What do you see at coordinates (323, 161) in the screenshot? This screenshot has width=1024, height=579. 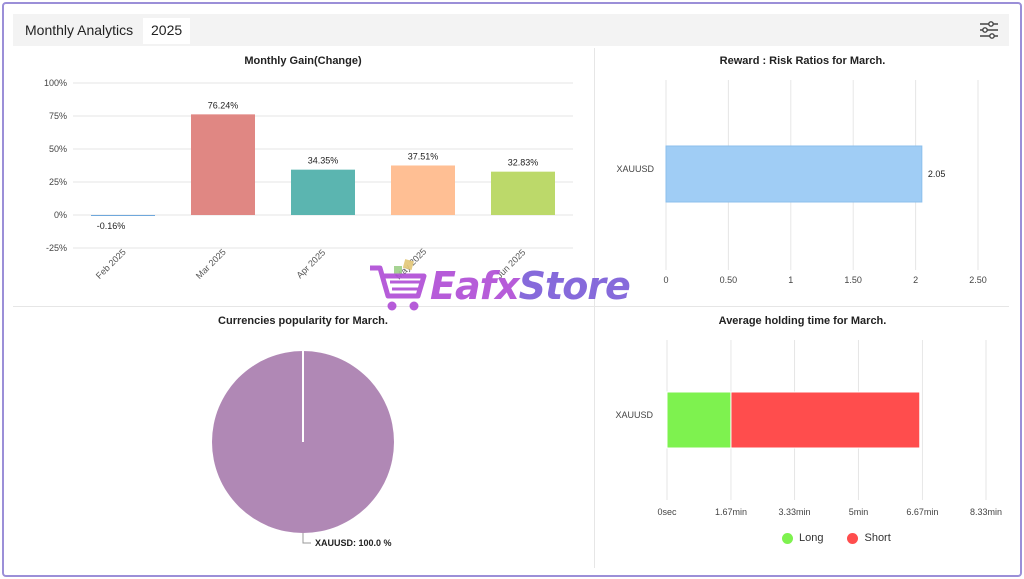 I see `gain-data-label: 34.35%` at bounding box center [323, 161].